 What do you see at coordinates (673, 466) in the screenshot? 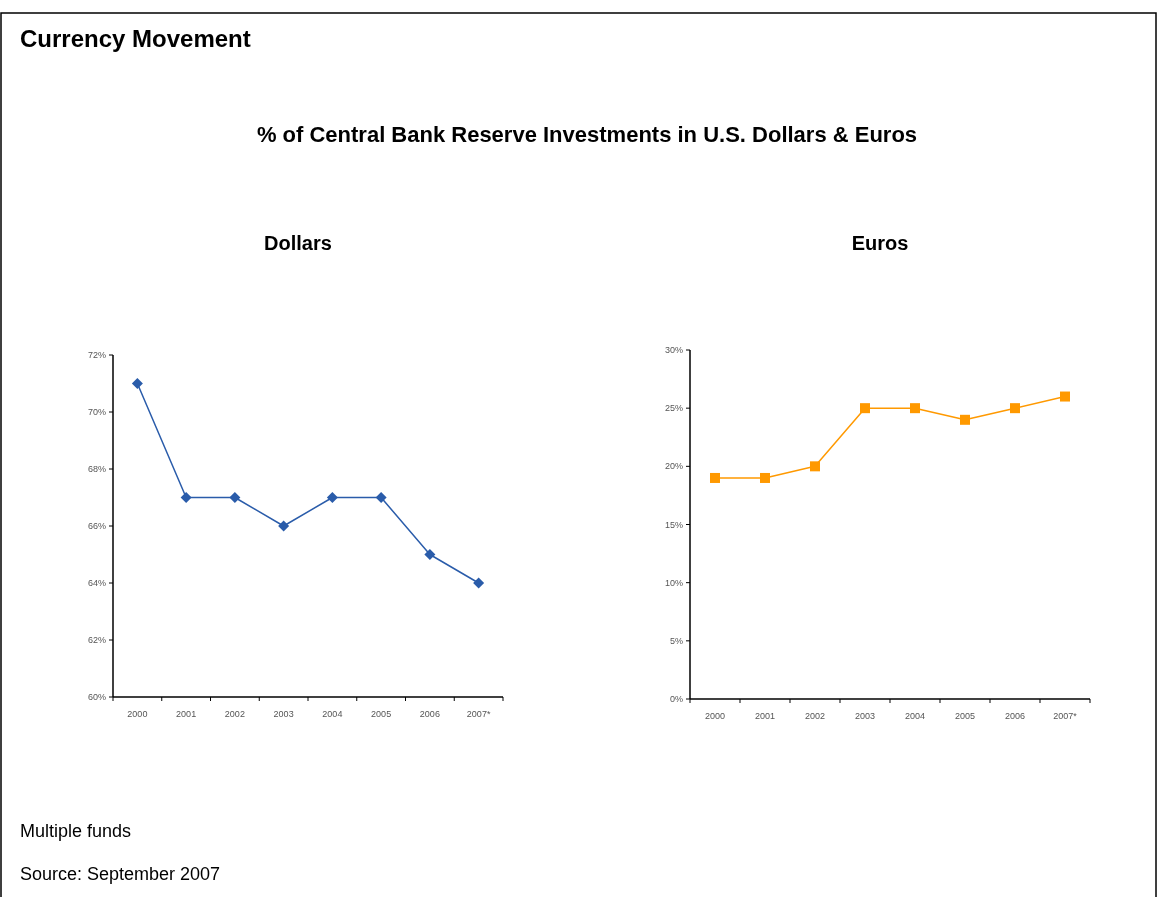
I see `y-tick-label: 20%` at bounding box center [673, 466].